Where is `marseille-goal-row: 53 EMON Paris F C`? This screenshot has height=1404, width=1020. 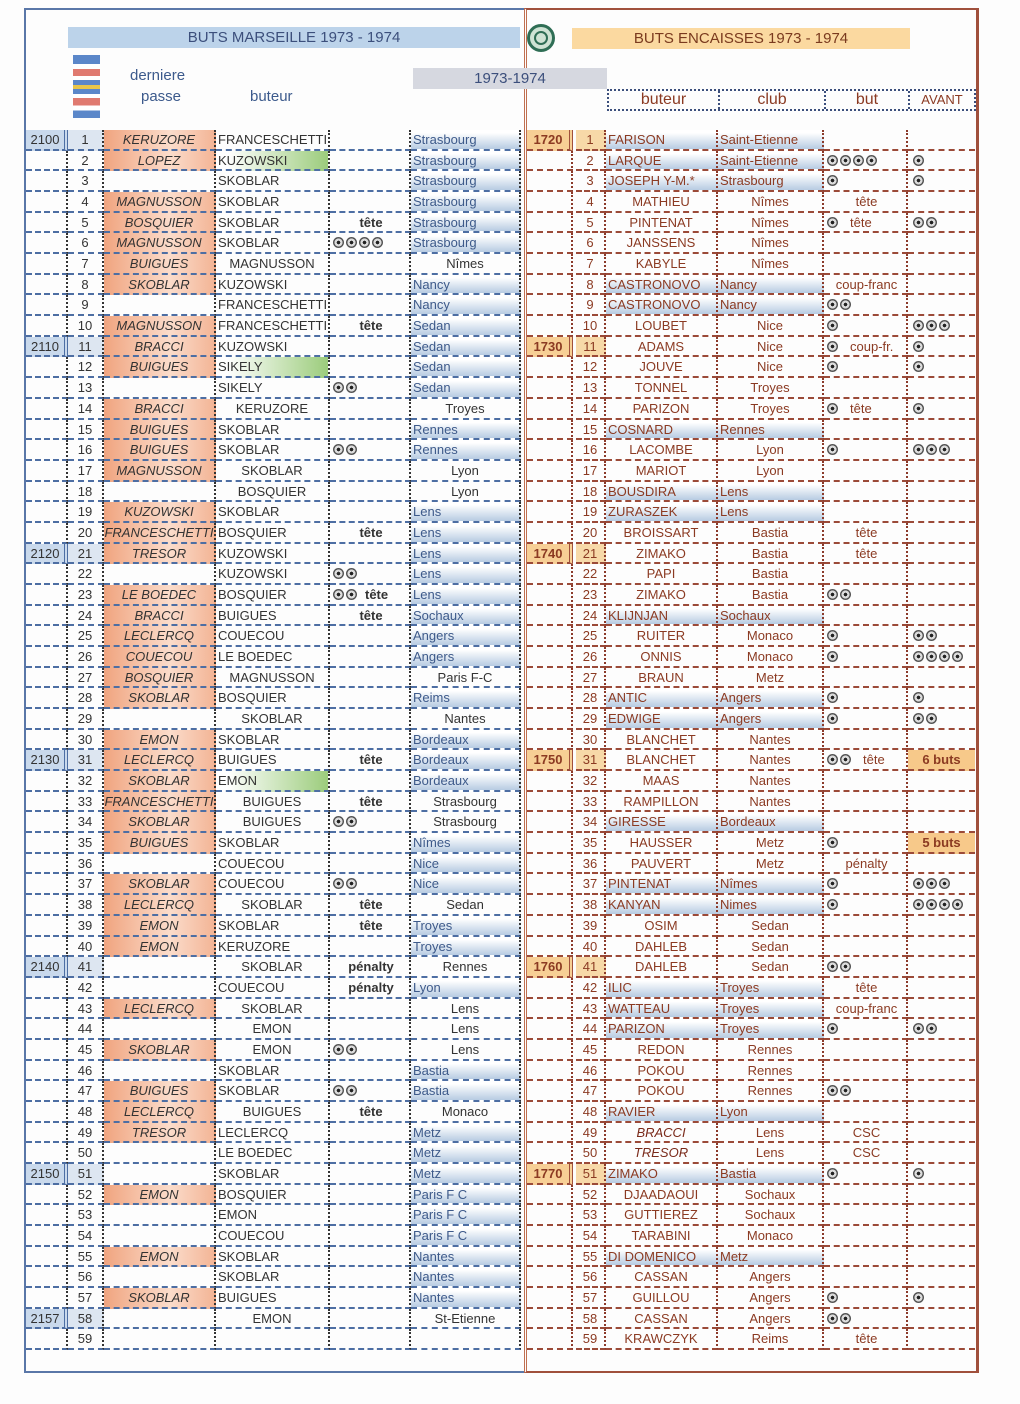
marseille-goal-row: 53 EMON Paris F C is located at coordinates (274, 1216).